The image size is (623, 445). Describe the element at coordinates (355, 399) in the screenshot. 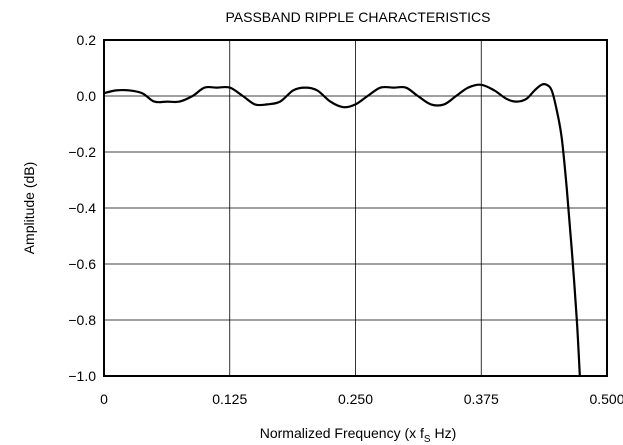

I see `x-tick-label: 0.250` at that location.